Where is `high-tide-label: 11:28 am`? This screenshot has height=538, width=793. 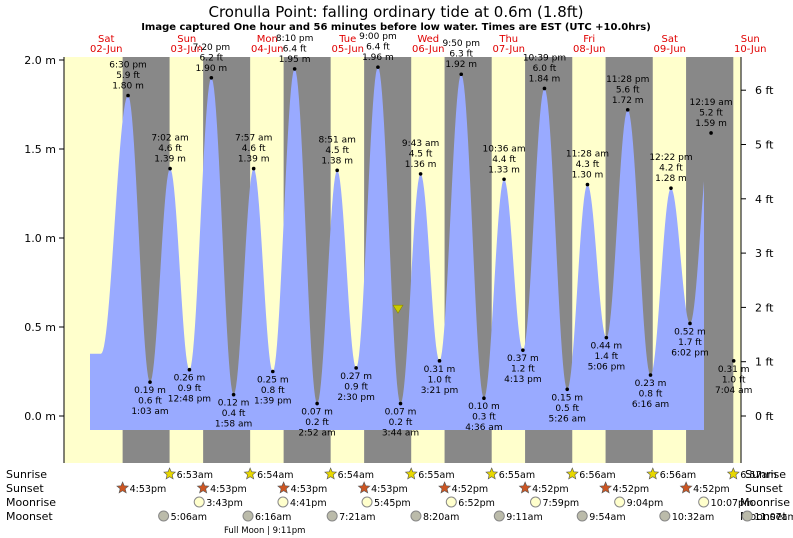
high-tide-label: 11:28 am is located at coordinates (587, 155).